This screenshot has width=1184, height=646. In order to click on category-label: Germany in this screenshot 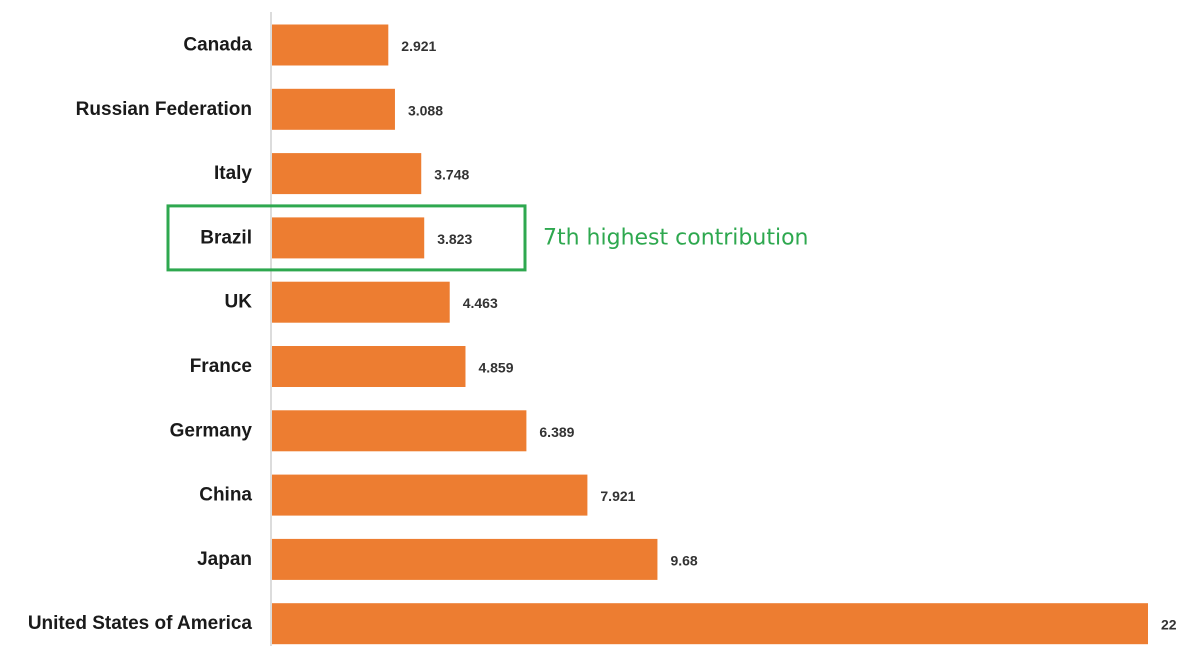, I will do `click(211, 430)`.